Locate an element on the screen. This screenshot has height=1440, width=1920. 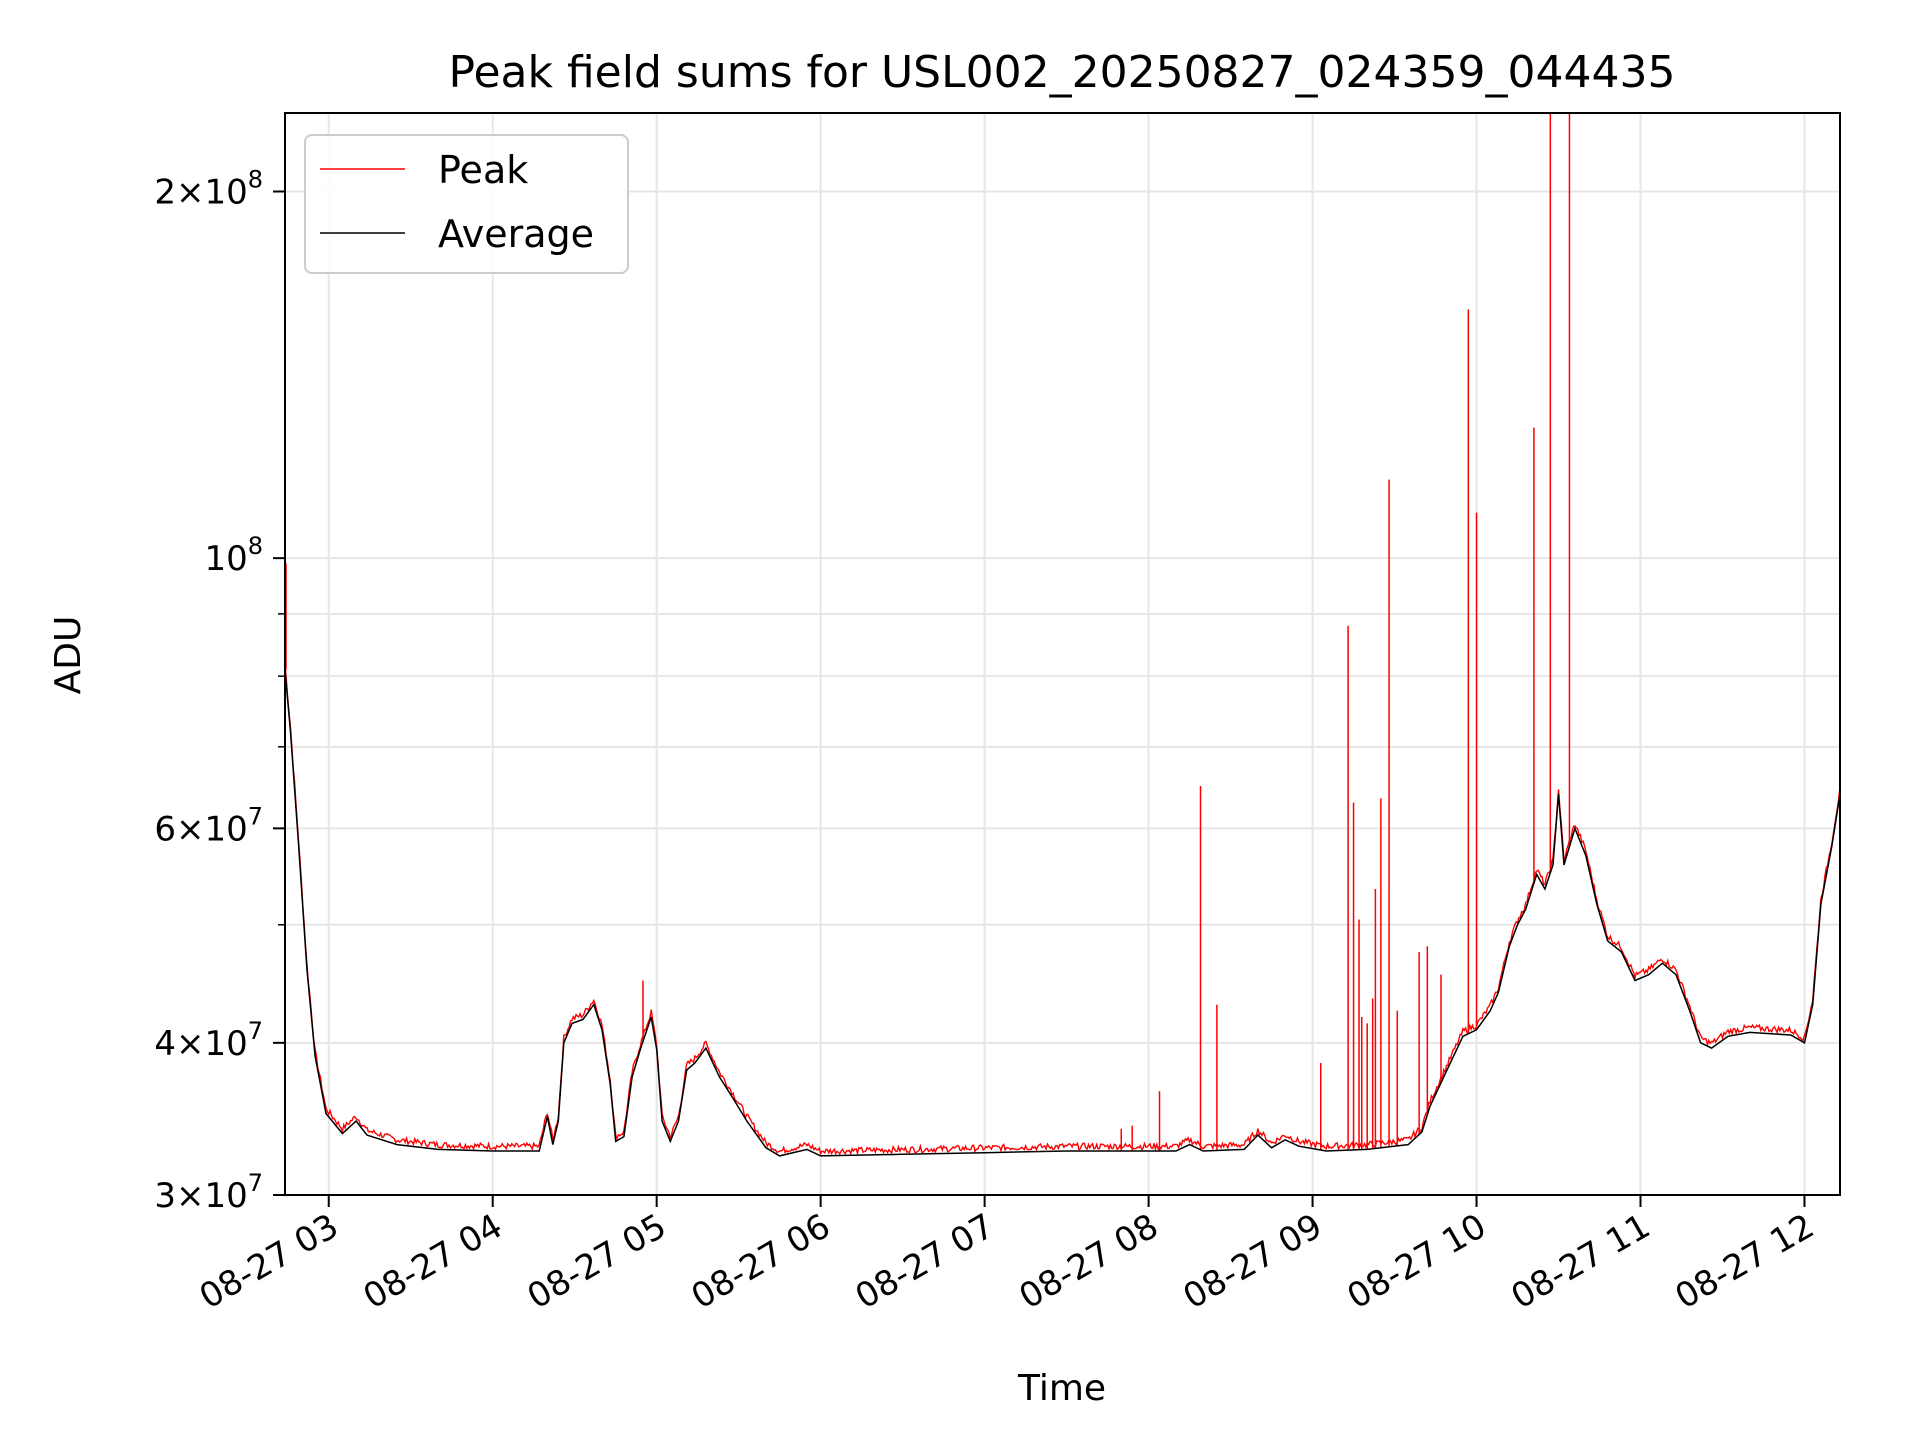
y-tick-label: 3×107 is located at coordinates (208, 1192).